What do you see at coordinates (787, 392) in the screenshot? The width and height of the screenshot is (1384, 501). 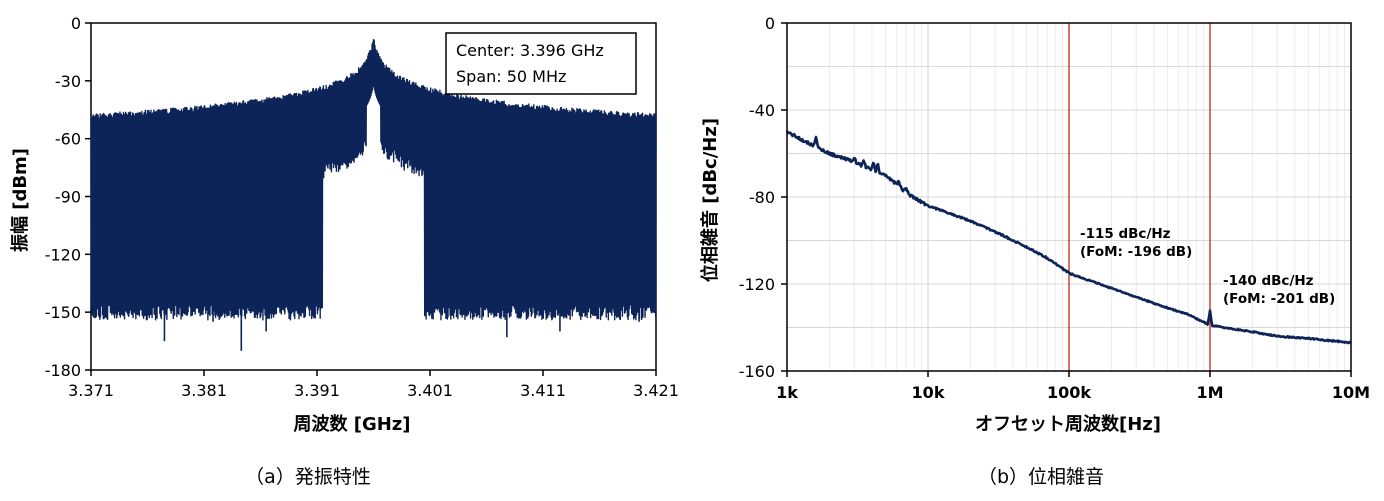 I see `phase-noise-x-tick-label: 1k` at bounding box center [787, 392].